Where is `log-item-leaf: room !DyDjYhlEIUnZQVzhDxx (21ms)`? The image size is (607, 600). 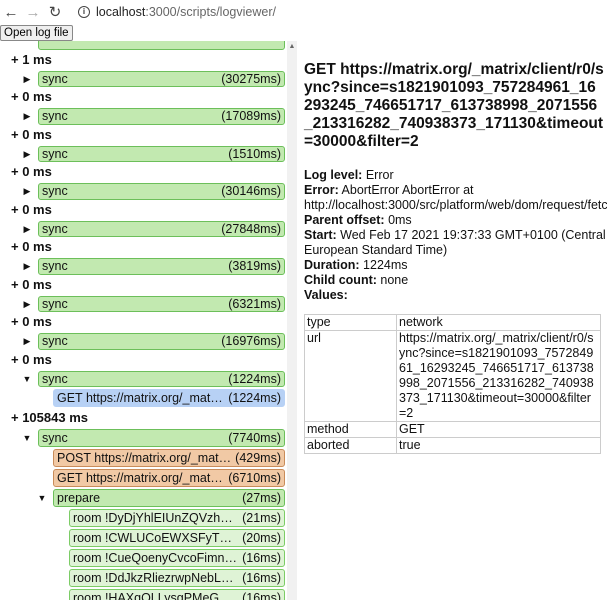 log-item-leaf: room !DyDjYhlEIUnZQVzhDxx (21ms) is located at coordinates (177, 518).